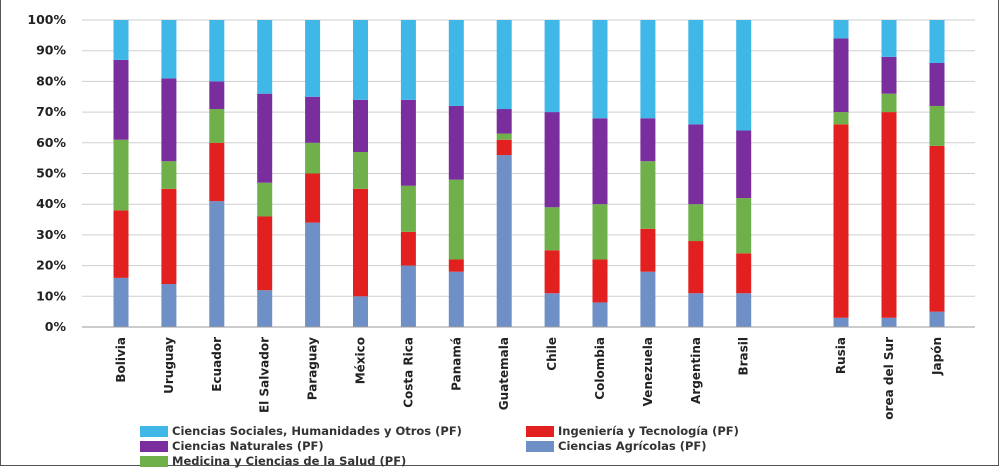 This screenshot has height=468, width=1001. What do you see at coordinates (696, 370) in the screenshot?
I see `x-tick-label: Argentina` at bounding box center [696, 370].